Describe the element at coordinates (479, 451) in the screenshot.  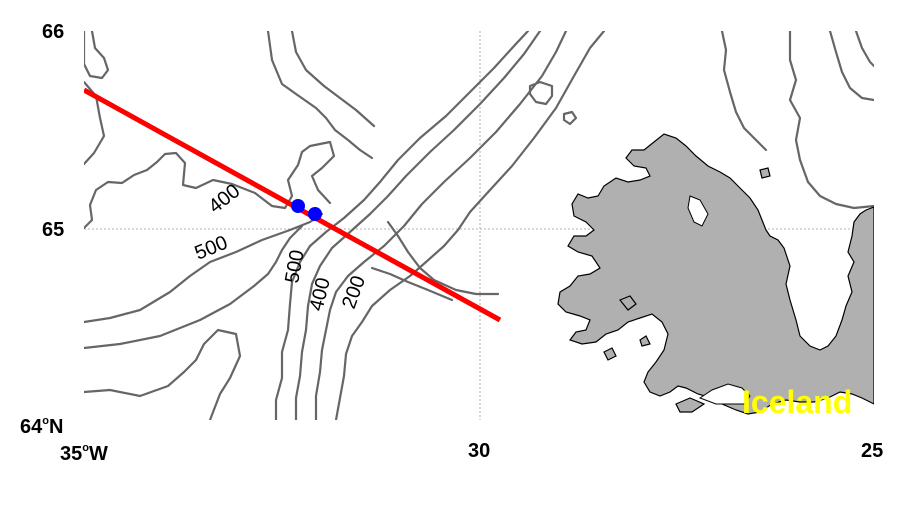
I see `lon-tick-label-30: 30` at that location.